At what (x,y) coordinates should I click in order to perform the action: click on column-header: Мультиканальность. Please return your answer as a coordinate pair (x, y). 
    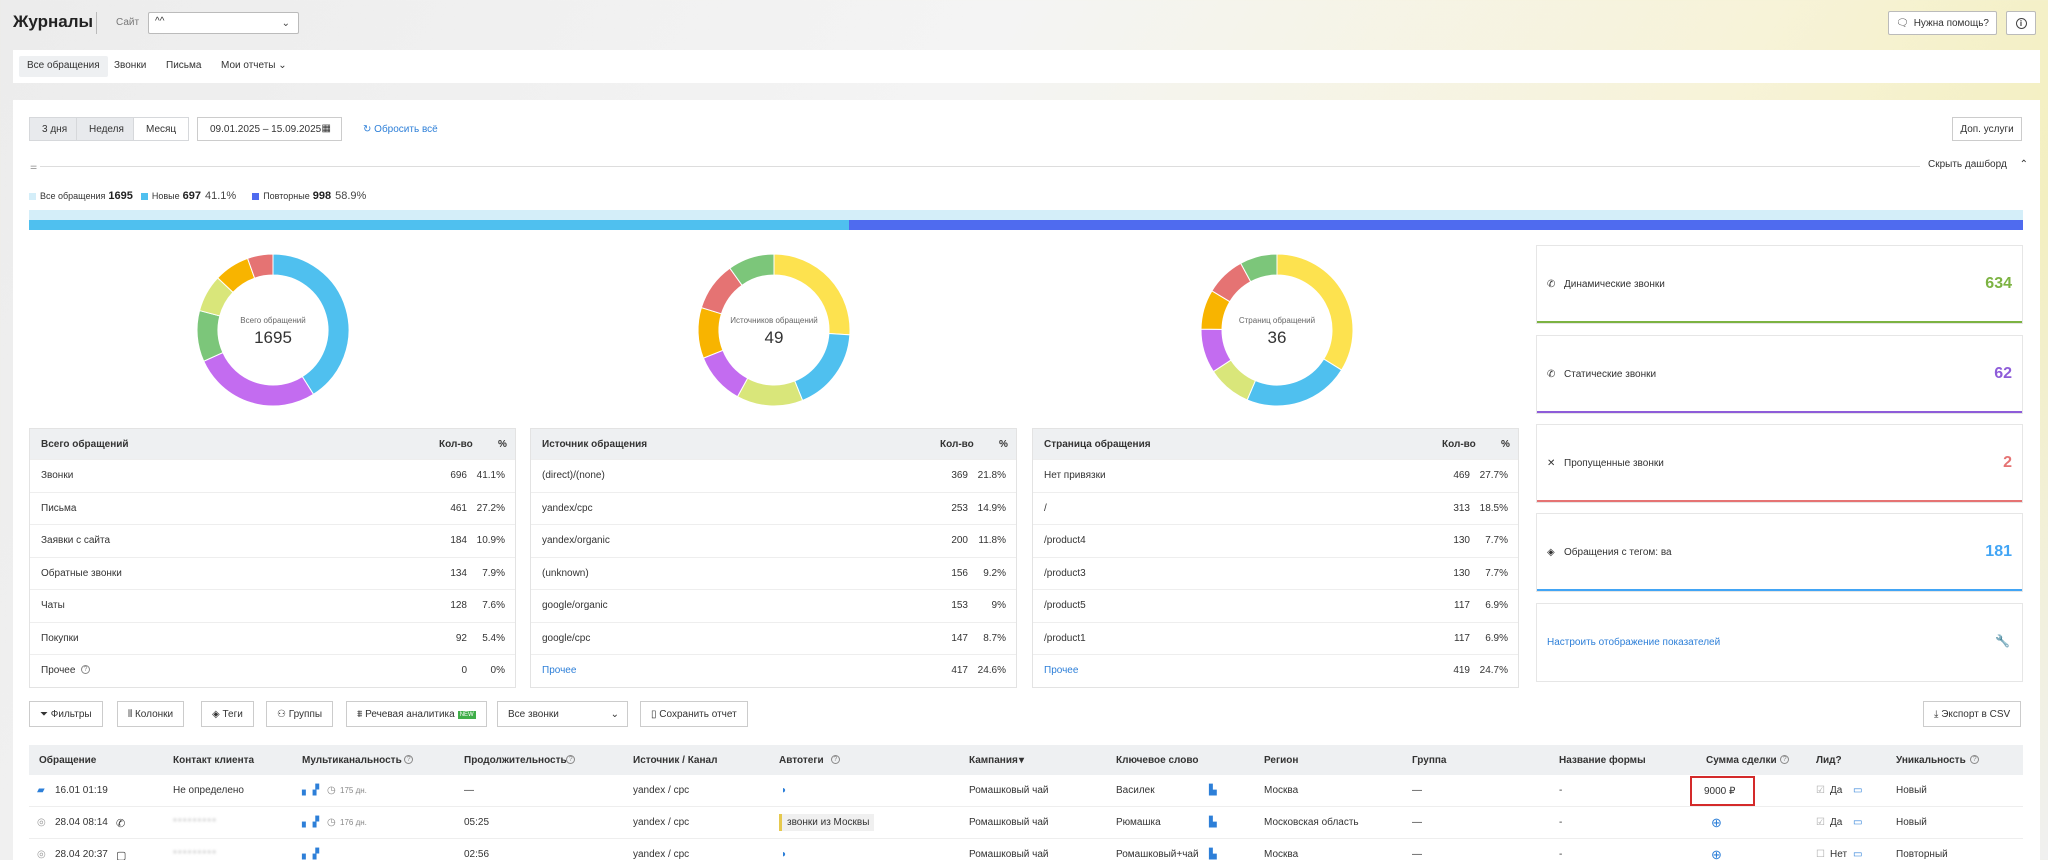
    Looking at the image, I should click on (352, 760).